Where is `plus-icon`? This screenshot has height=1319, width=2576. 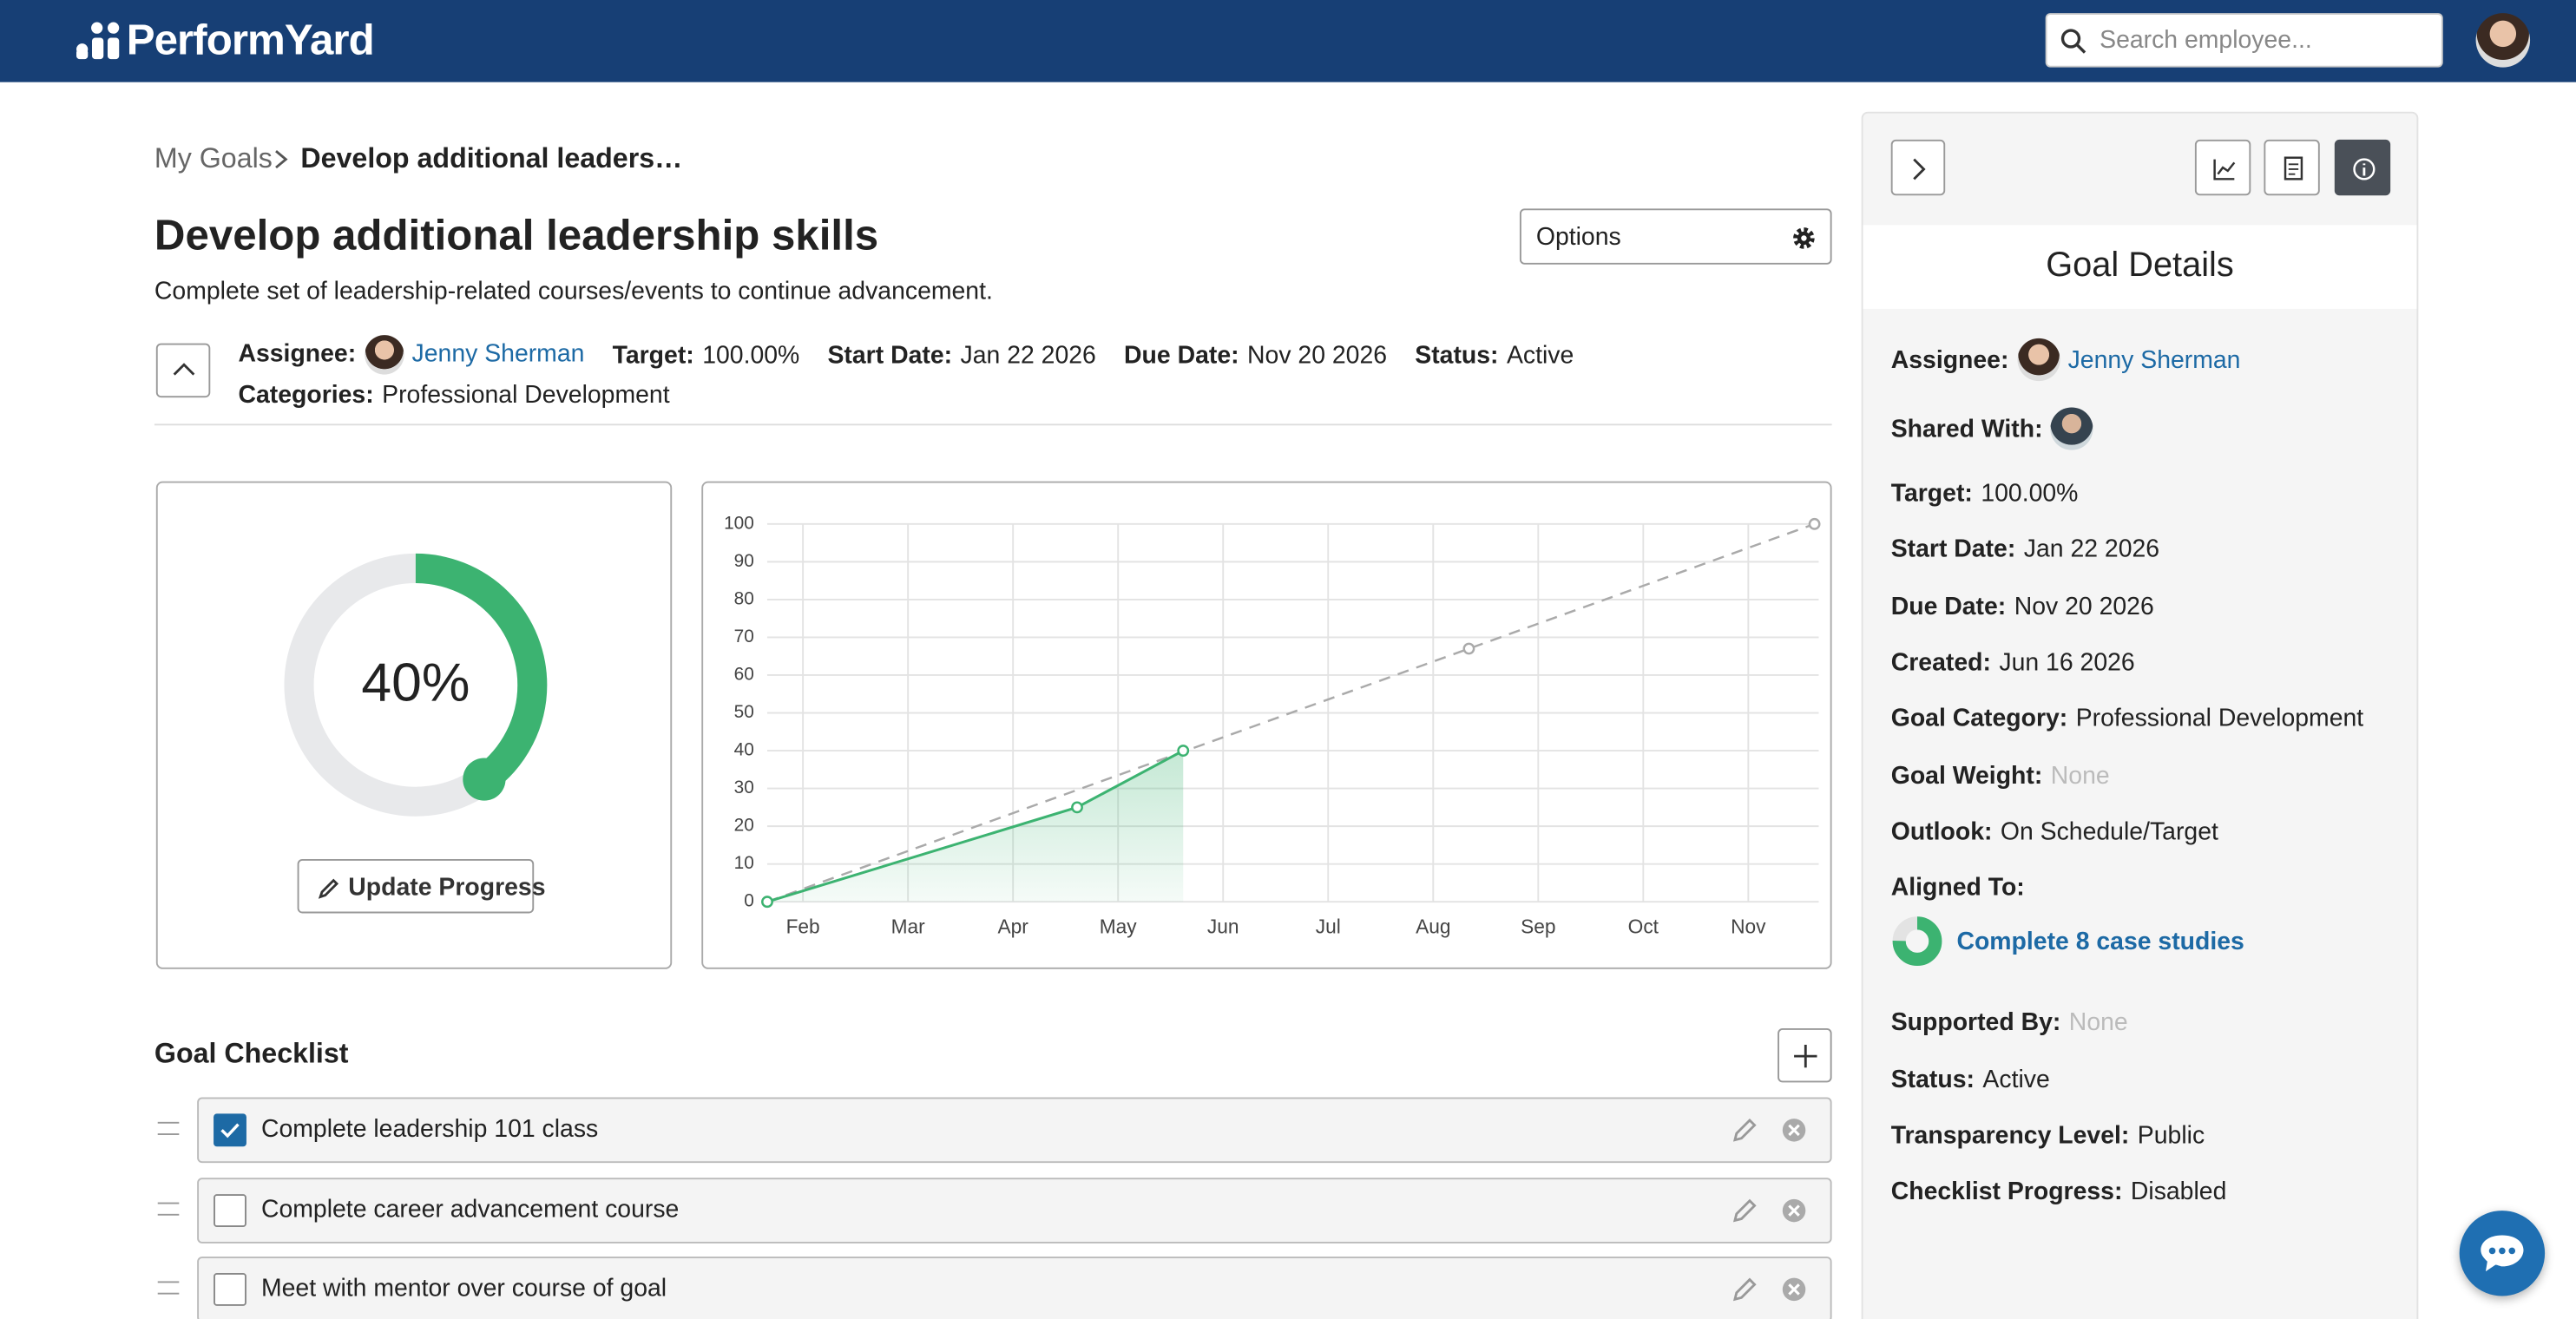
plus-icon is located at coordinates (1805, 1056).